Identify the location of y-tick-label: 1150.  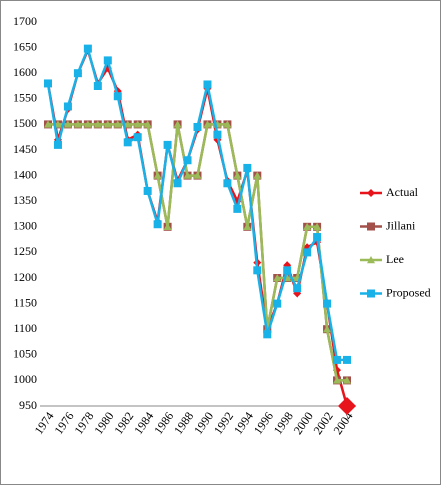
(25, 302).